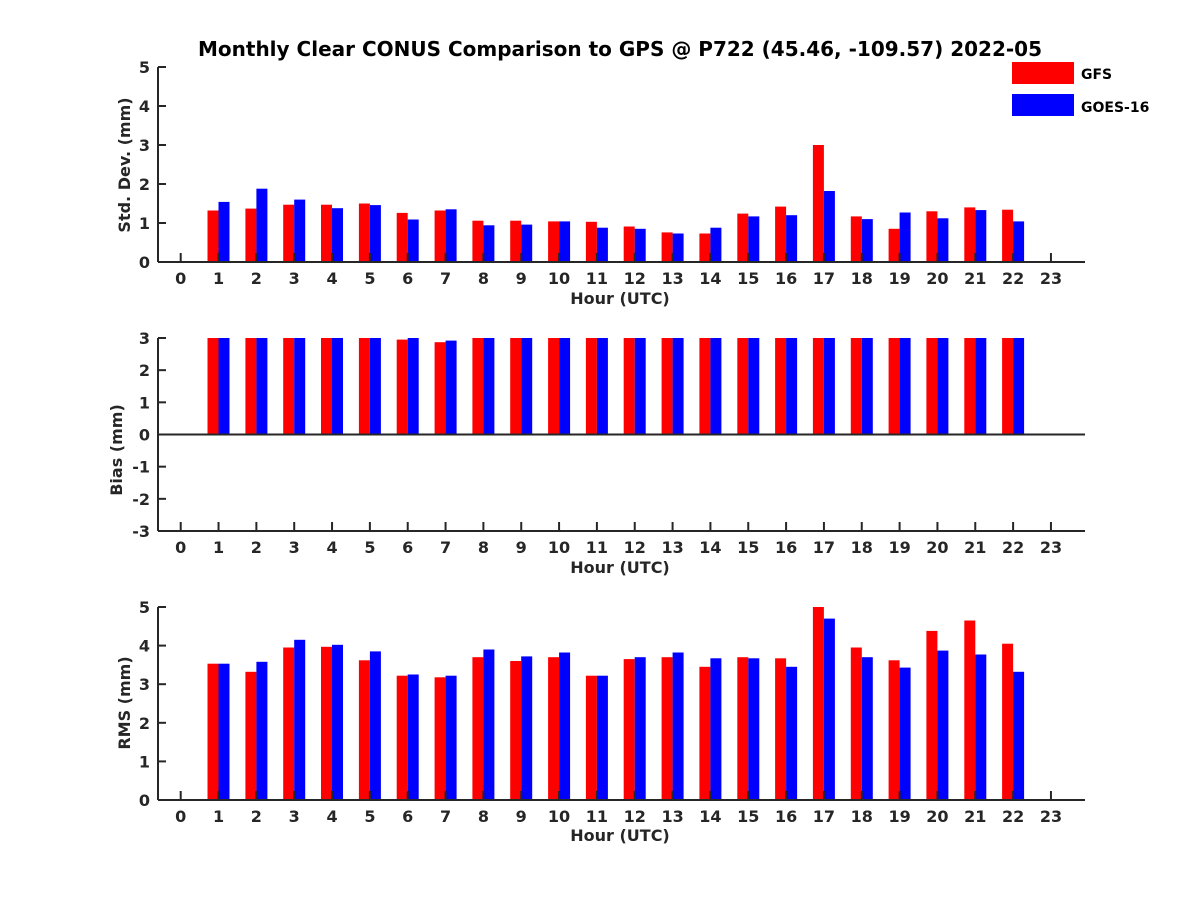 The image size is (1200, 900). I want to click on std-bar-gfs-h7, so click(440, 236).